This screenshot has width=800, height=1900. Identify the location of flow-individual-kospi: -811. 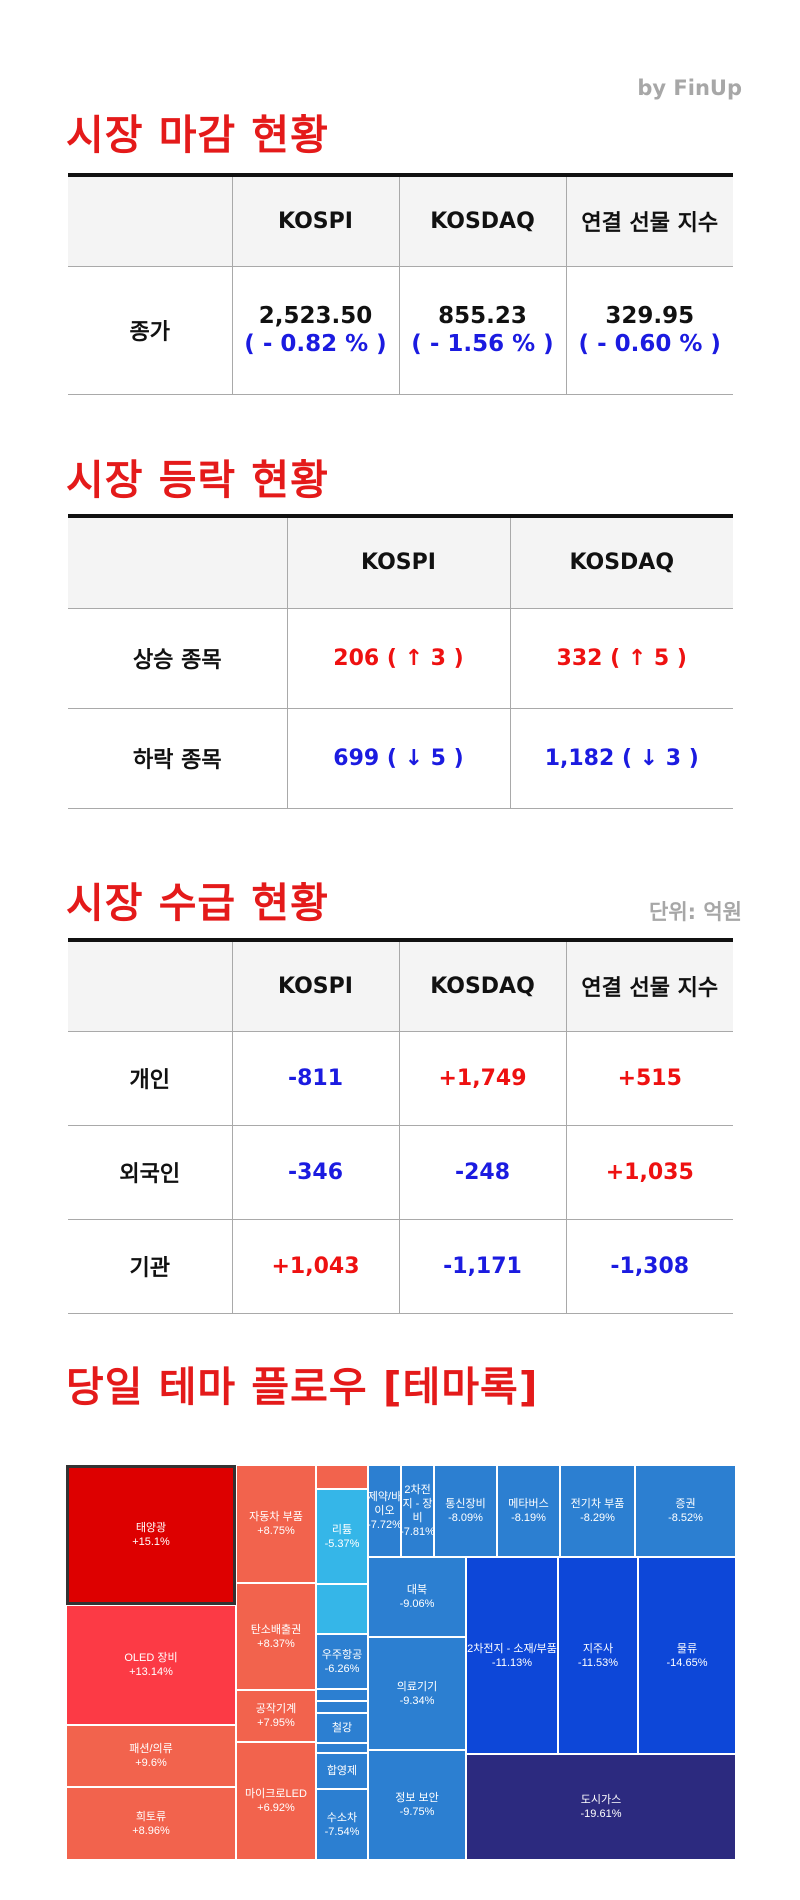
(315, 1078).